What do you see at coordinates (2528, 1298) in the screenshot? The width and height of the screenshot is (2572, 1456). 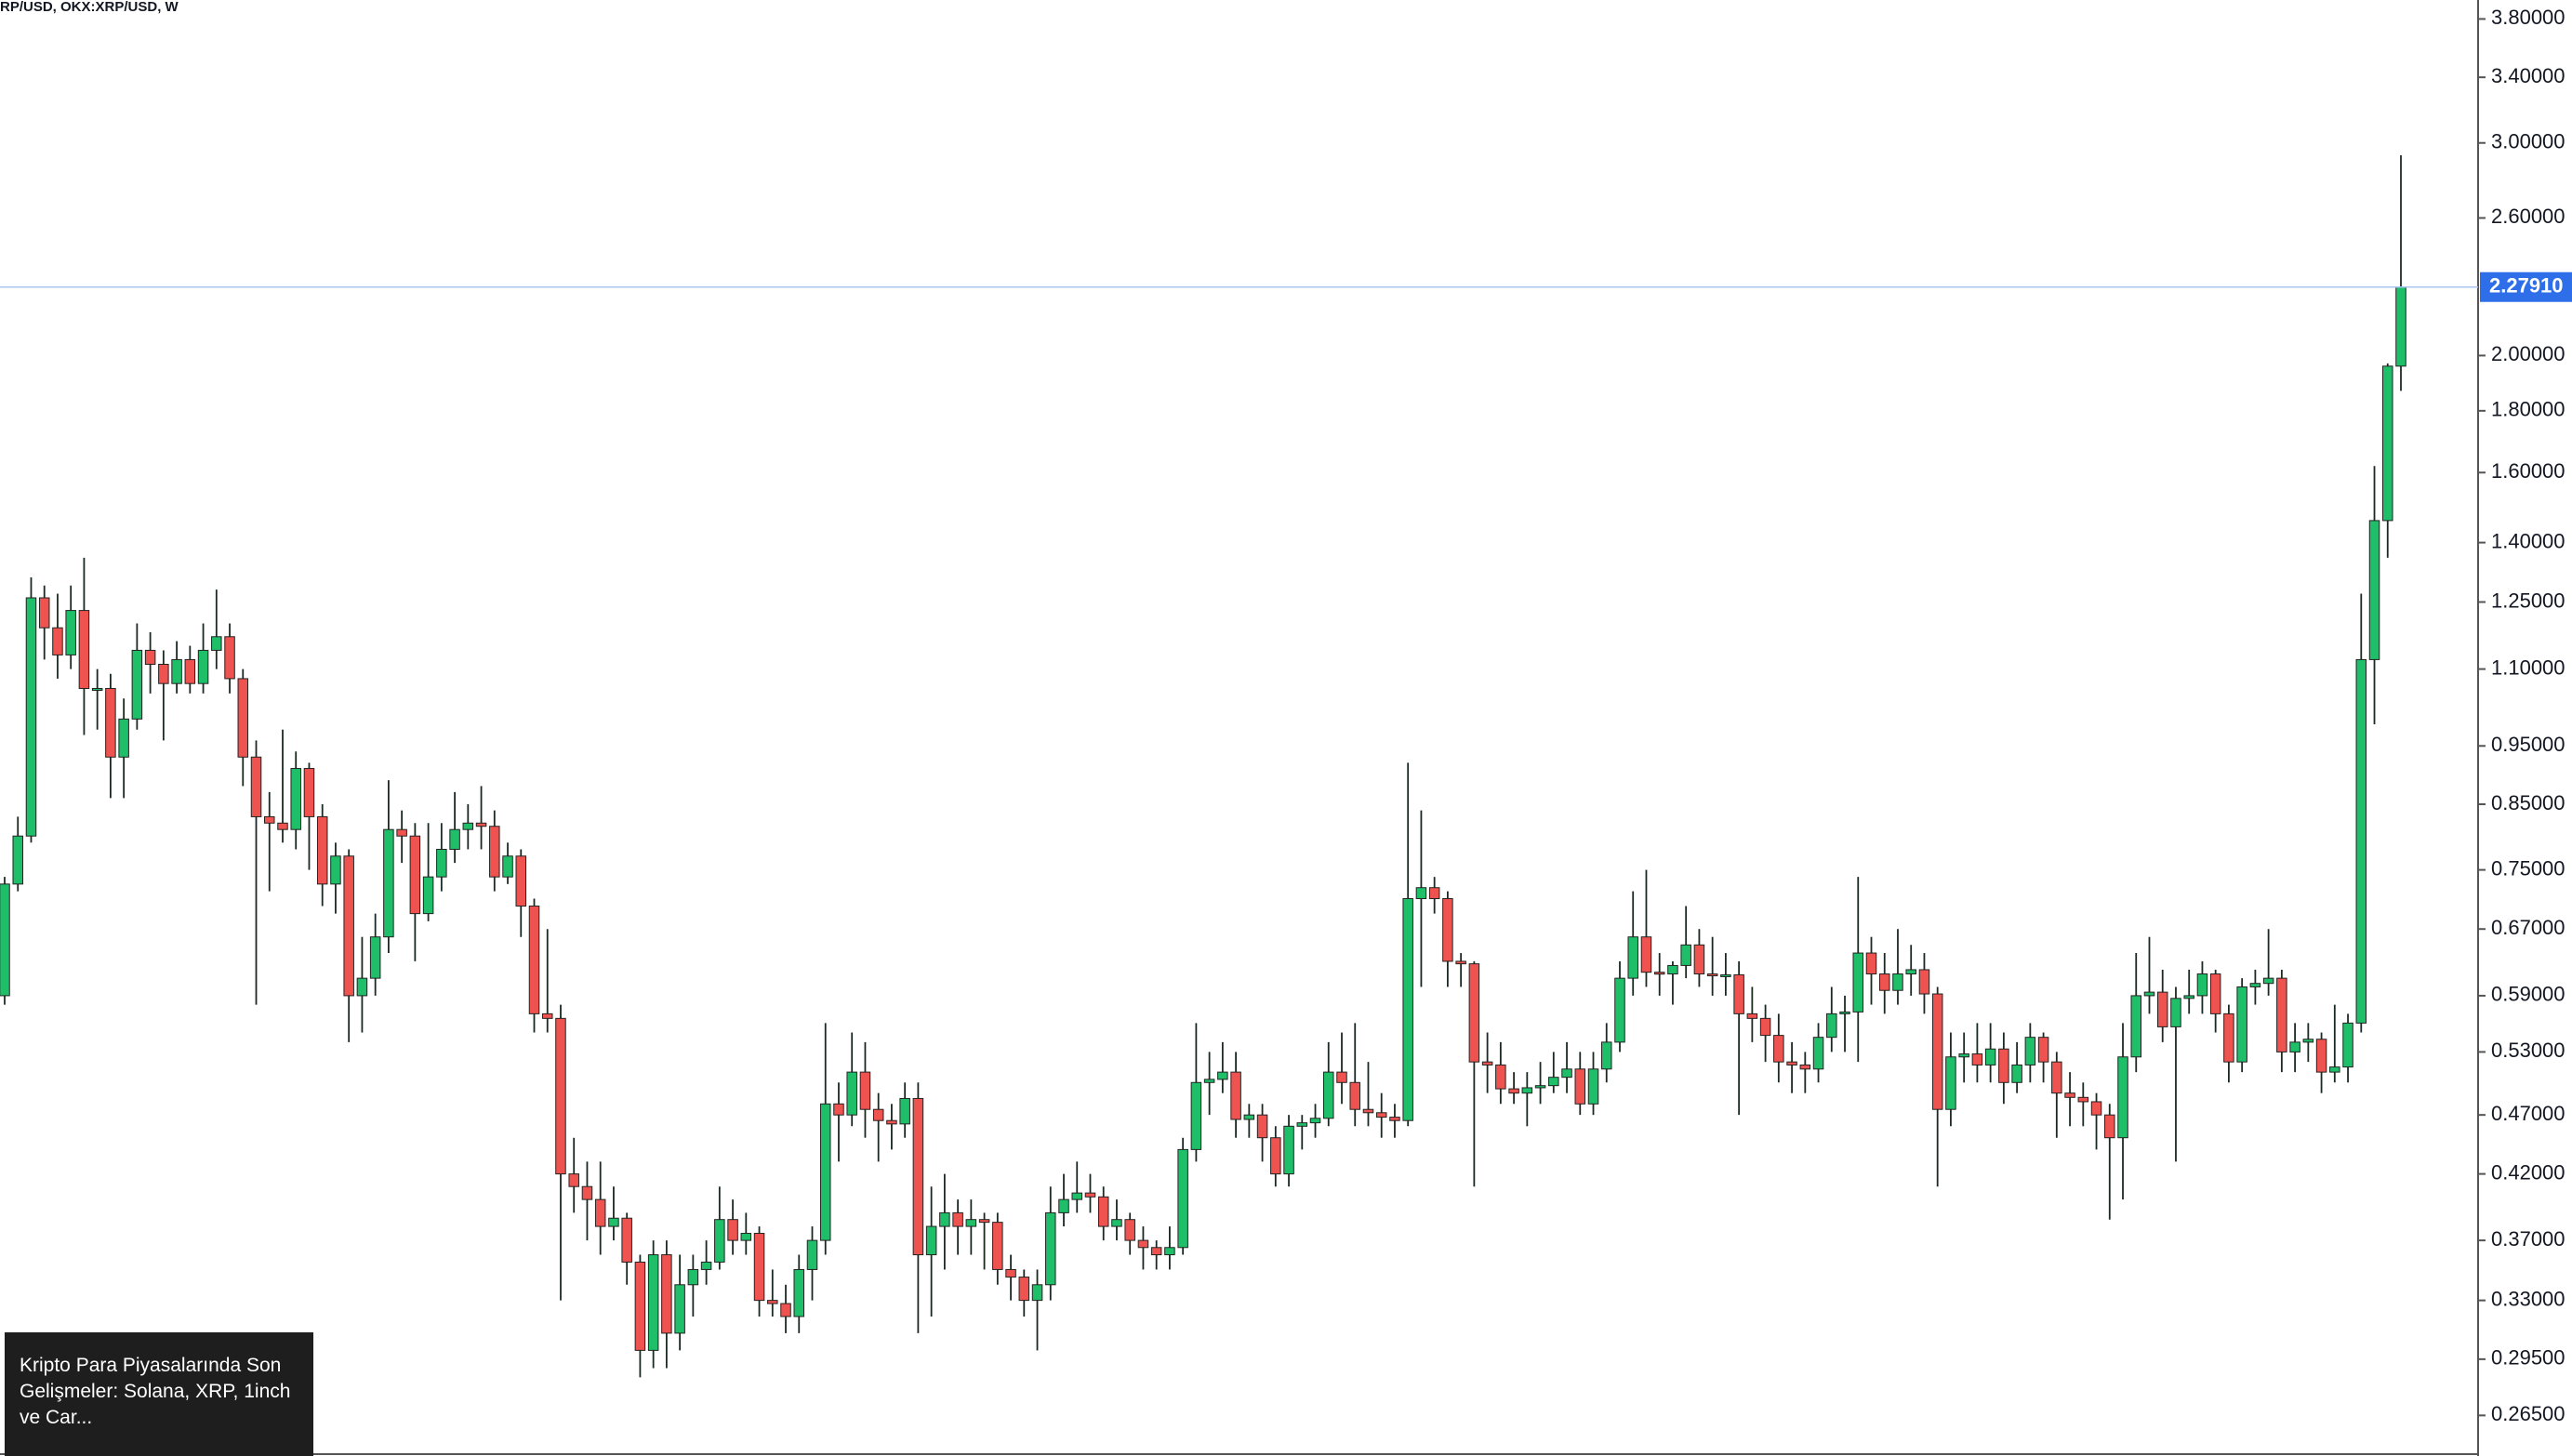 I see `y-tick-label: 0.33000` at bounding box center [2528, 1298].